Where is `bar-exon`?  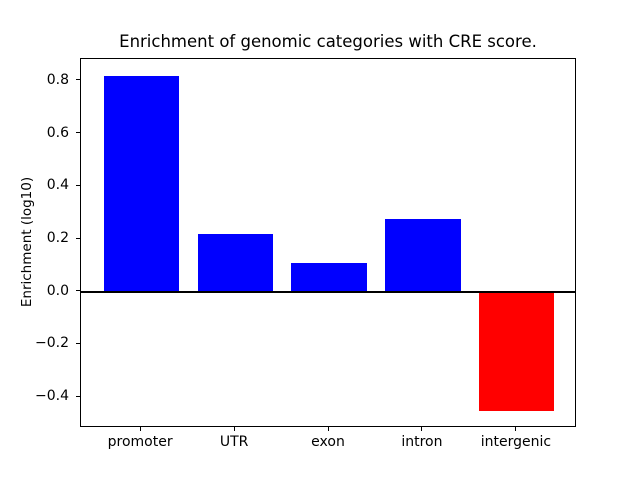
bar-exon is located at coordinates (329, 277).